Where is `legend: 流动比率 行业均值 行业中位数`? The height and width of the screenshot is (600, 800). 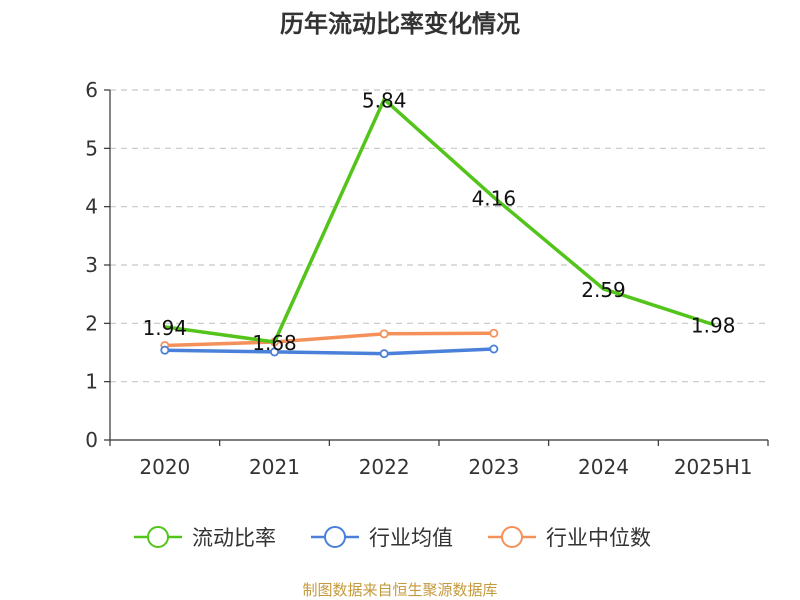 legend: 流动比率 行业均值 行业中位数 is located at coordinates (392, 538).